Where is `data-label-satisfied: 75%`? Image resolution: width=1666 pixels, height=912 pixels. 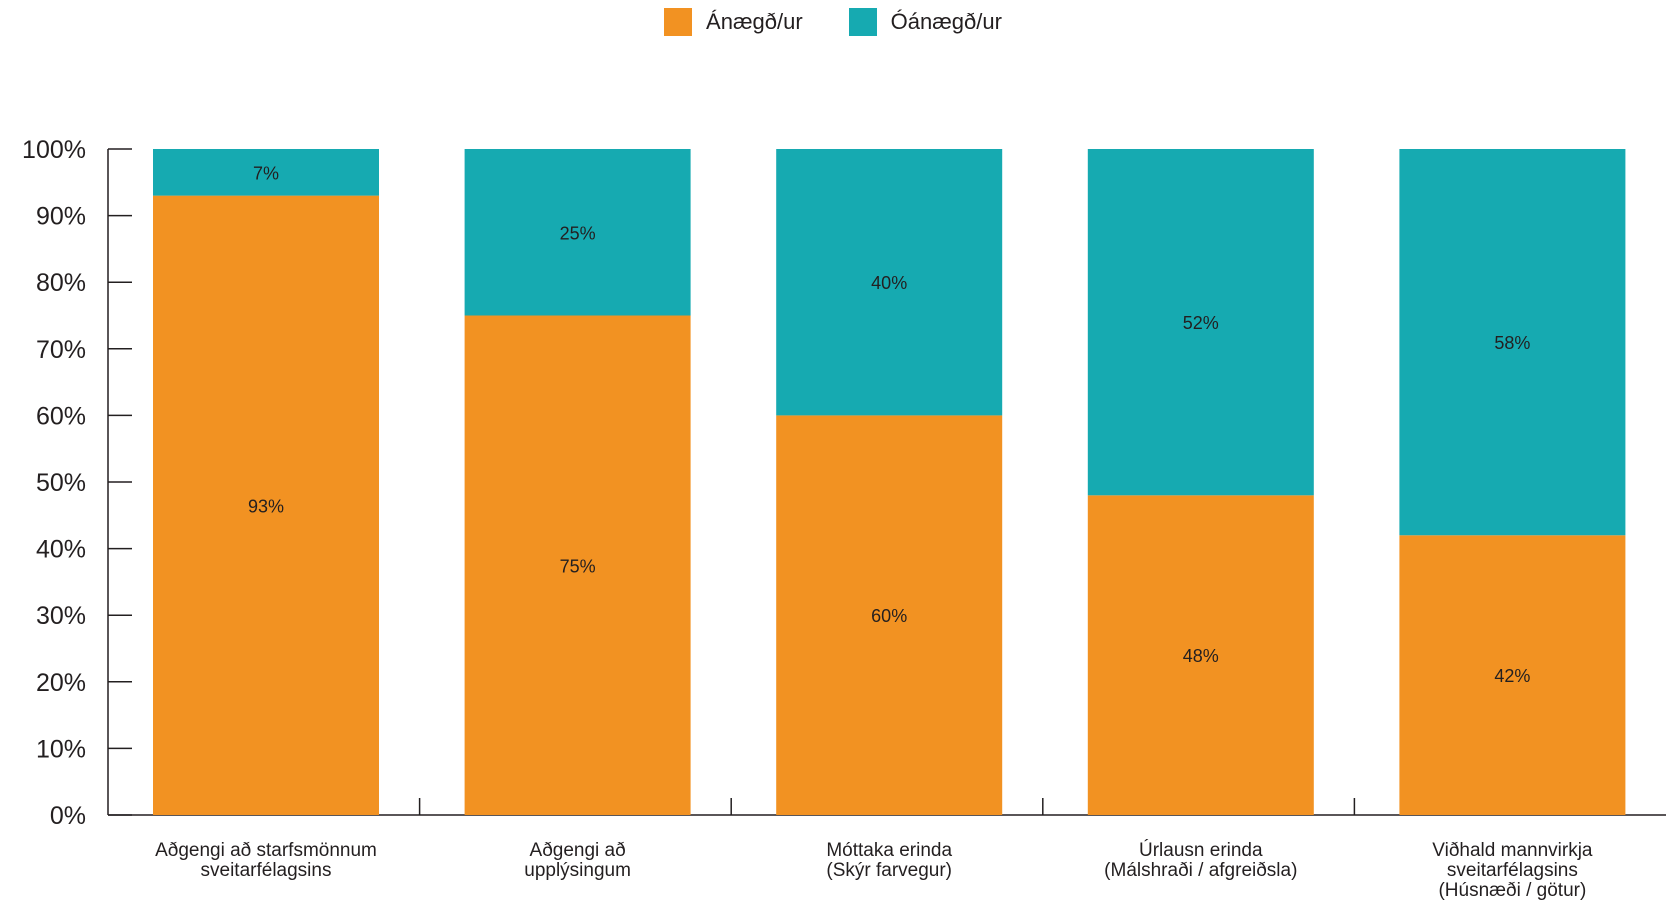
data-label-satisfied: 75% is located at coordinates (578, 566).